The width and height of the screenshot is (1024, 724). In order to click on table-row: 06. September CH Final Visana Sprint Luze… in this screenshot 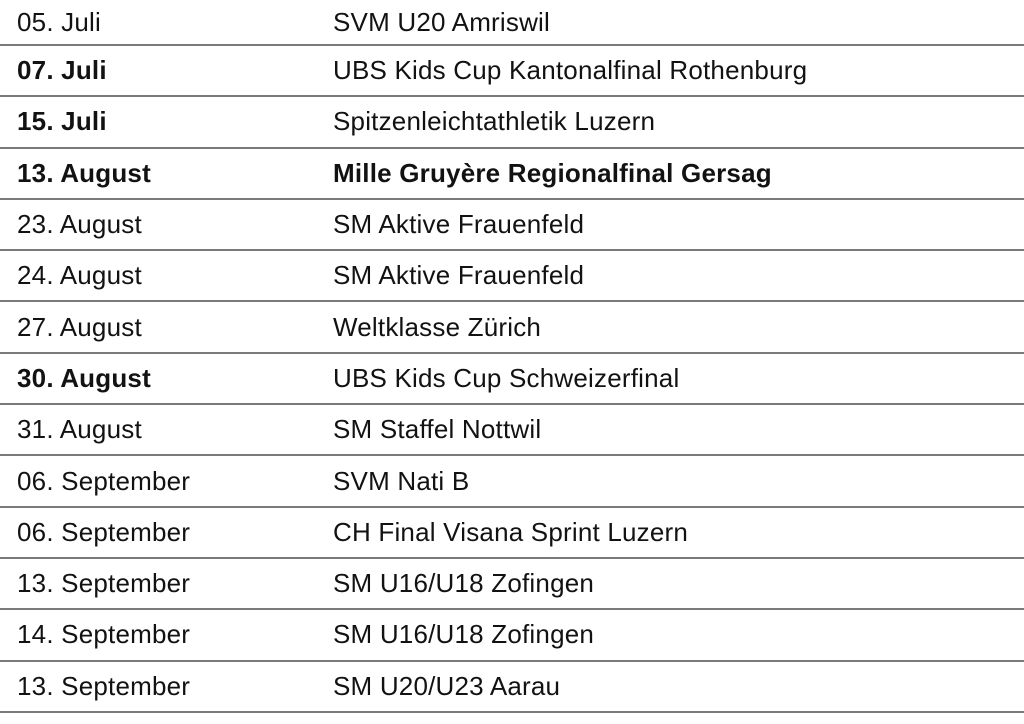, I will do `click(512, 533)`.